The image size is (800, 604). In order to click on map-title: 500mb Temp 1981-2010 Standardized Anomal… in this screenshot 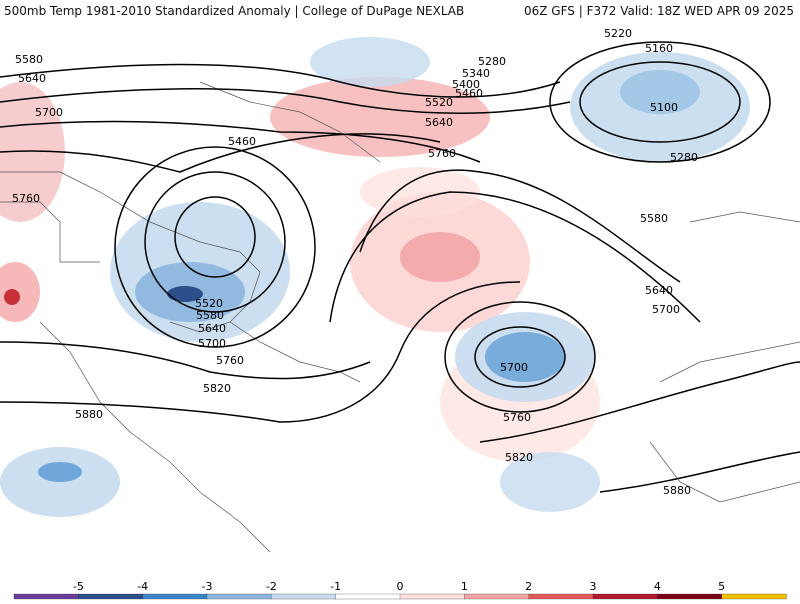, I will do `click(234, 11)`.